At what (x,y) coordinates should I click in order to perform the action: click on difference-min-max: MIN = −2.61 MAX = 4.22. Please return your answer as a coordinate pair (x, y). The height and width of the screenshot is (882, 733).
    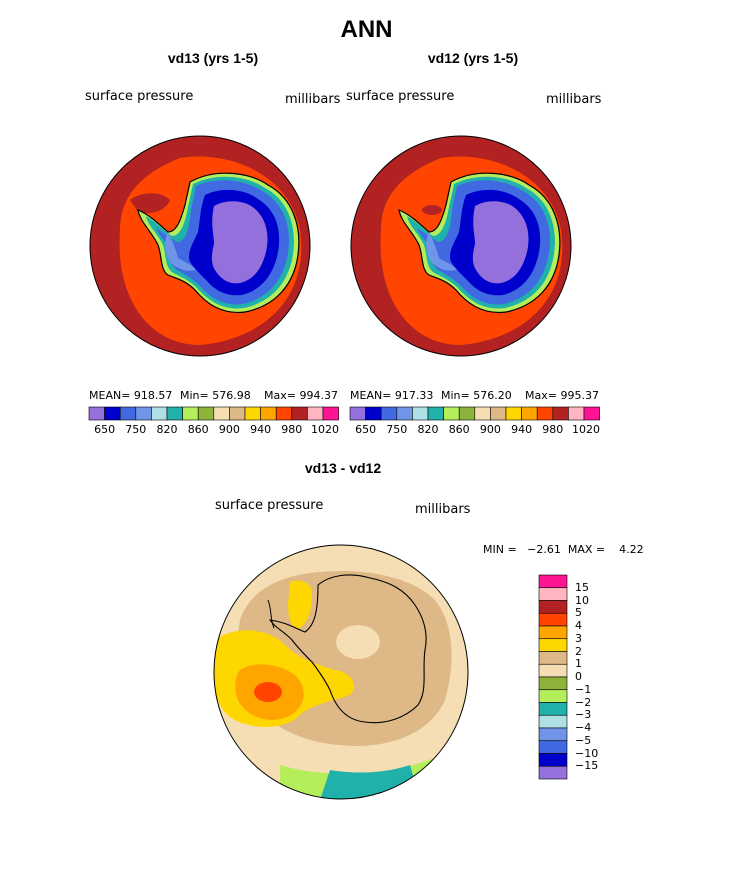
    Looking at the image, I should click on (563, 549).